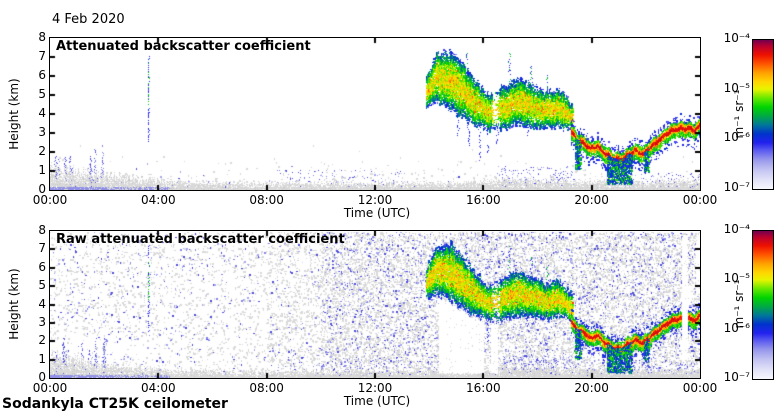 The height and width of the screenshot is (420, 780). What do you see at coordinates (377, 401) in the screenshot?
I see `x-axis-label-bottom: Time (UTC)` at bounding box center [377, 401].